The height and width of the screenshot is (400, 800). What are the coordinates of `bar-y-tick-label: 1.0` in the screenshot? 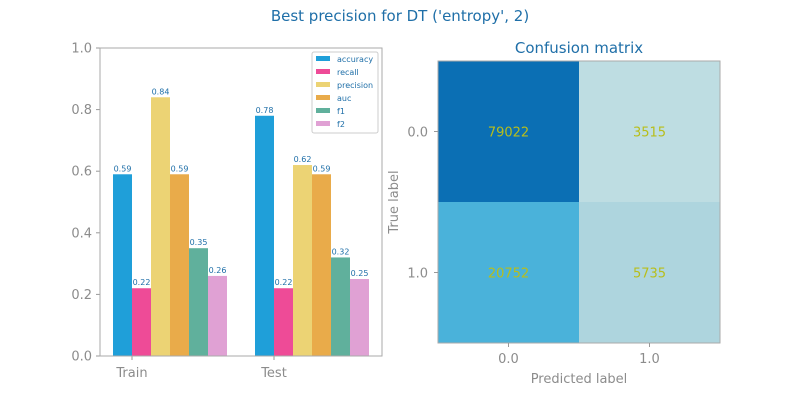 It's located at (81, 49).